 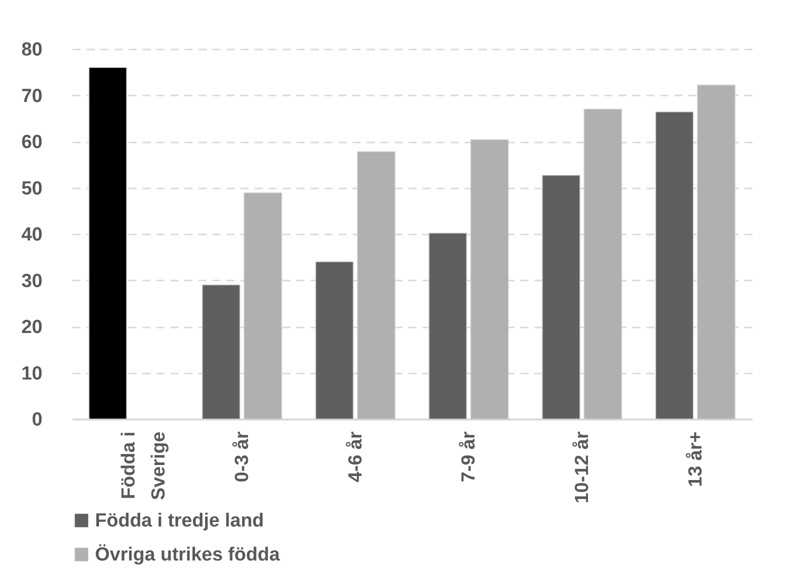 What do you see at coordinates (31, 96) in the screenshot?
I see `y-tick-label: 70` at bounding box center [31, 96].